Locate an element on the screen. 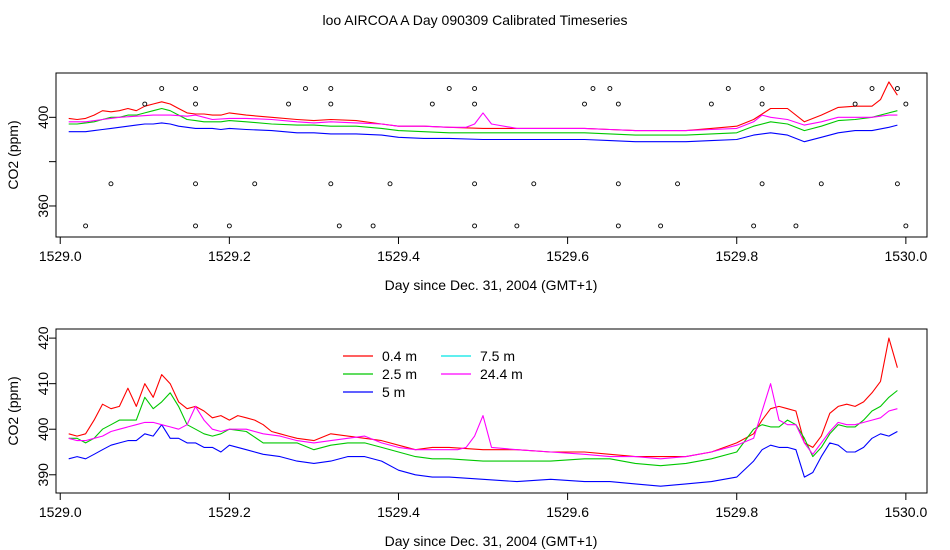 This screenshot has width=950, height=550. y-tick-label: 410 is located at coordinates (43, 384).